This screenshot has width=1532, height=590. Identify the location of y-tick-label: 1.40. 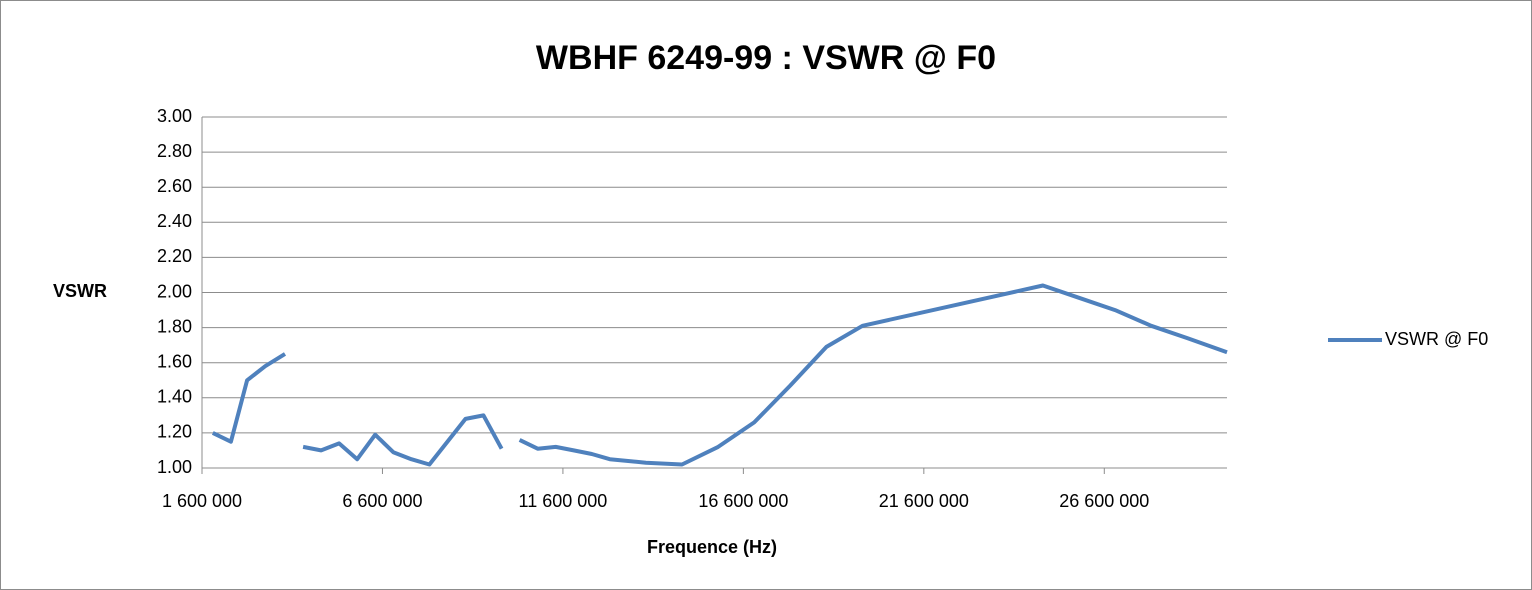
(174, 397).